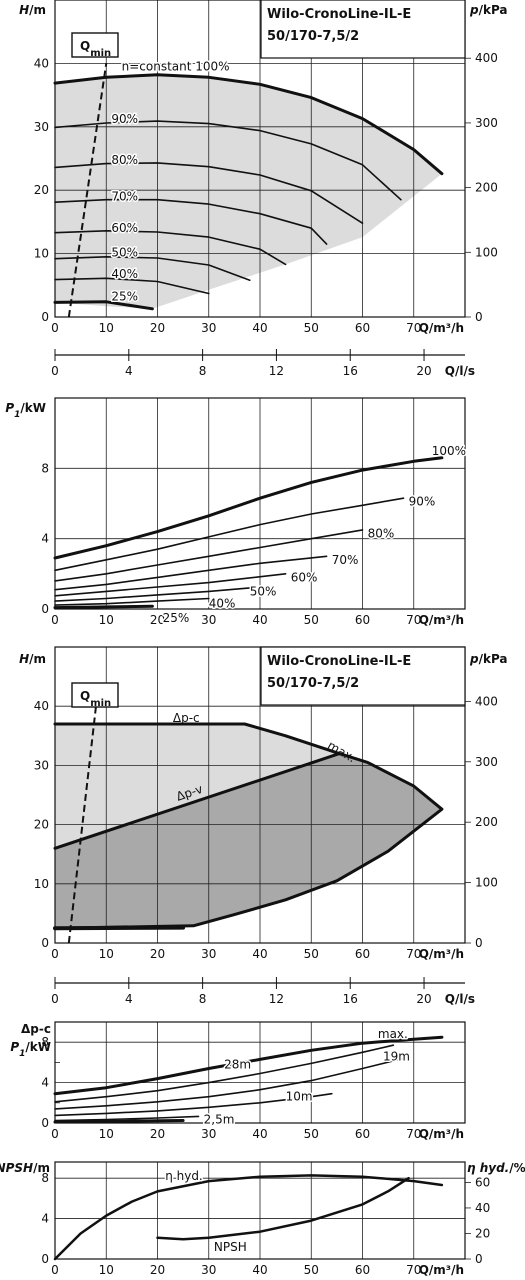 This screenshot has height=1280, width=525. What do you see at coordinates (45, 1042) in the screenshot?
I see `y-tick-label: 8` at bounding box center [45, 1042].